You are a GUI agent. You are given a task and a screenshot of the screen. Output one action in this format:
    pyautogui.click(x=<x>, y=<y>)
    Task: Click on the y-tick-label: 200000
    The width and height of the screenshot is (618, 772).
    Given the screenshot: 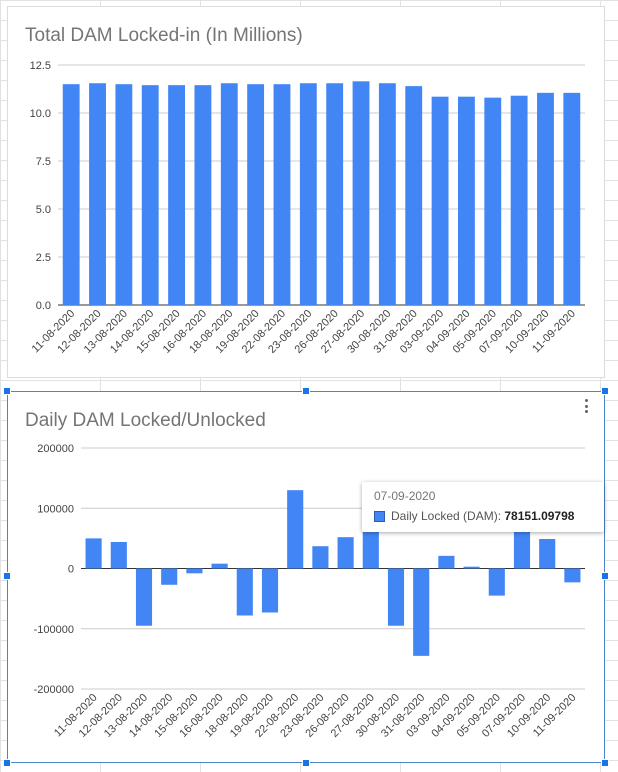 What is the action you would take?
    pyautogui.click(x=55, y=449)
    